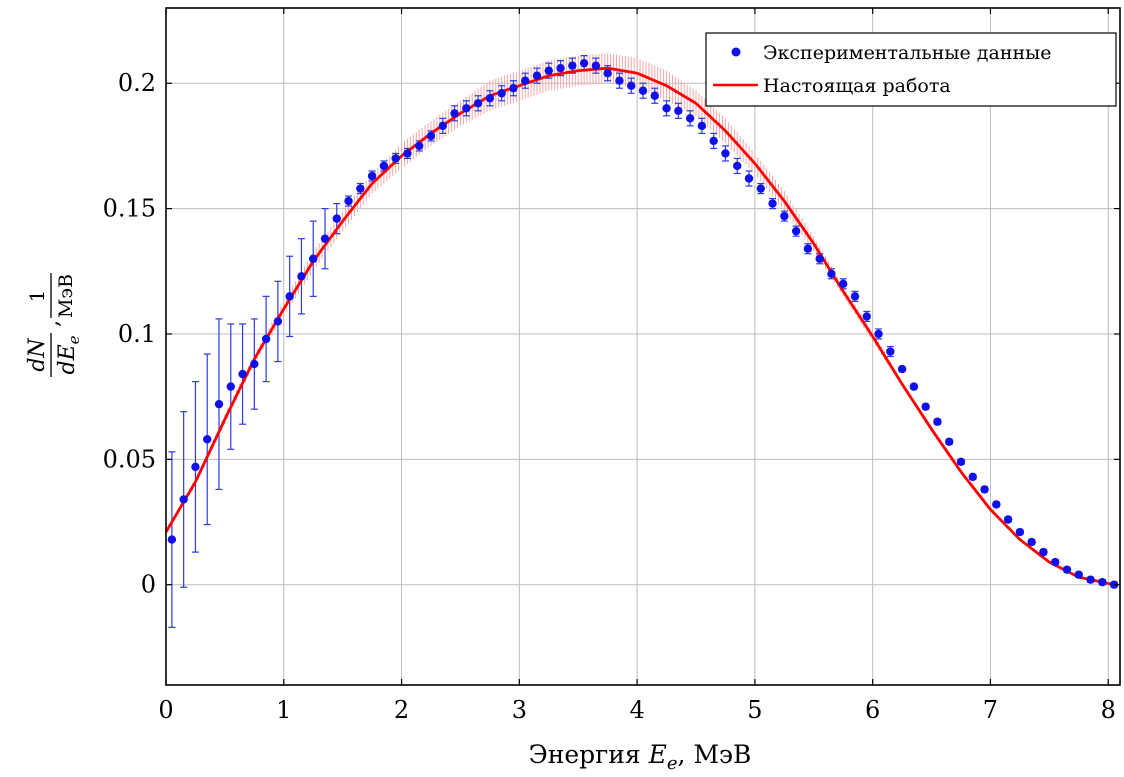 The height and width of the screenshot is (777, 1124). Describe the element at coordinates (657, 754) in the screenshot. I see `x-axis-title-var: E` at that location.